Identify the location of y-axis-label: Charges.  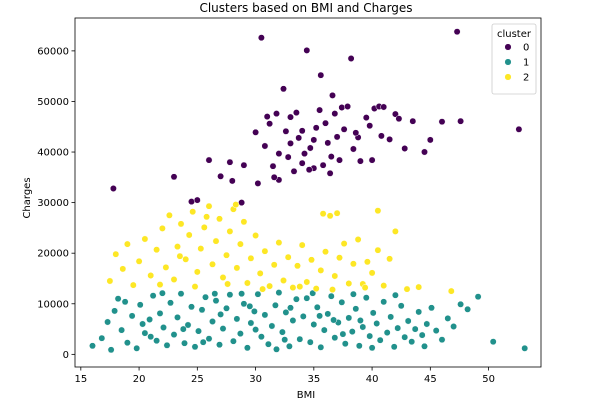
(27, 197).